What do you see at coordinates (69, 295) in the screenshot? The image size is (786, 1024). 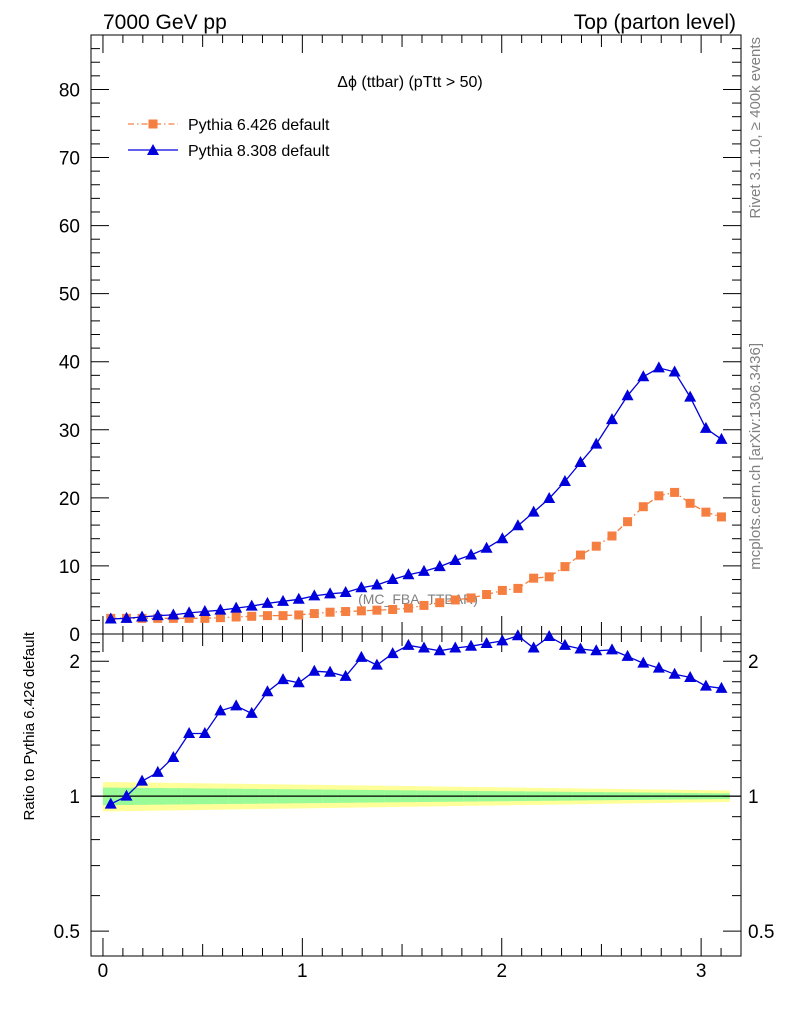 I see `main-ytick-label: 50` at bounding box center [69, 295].